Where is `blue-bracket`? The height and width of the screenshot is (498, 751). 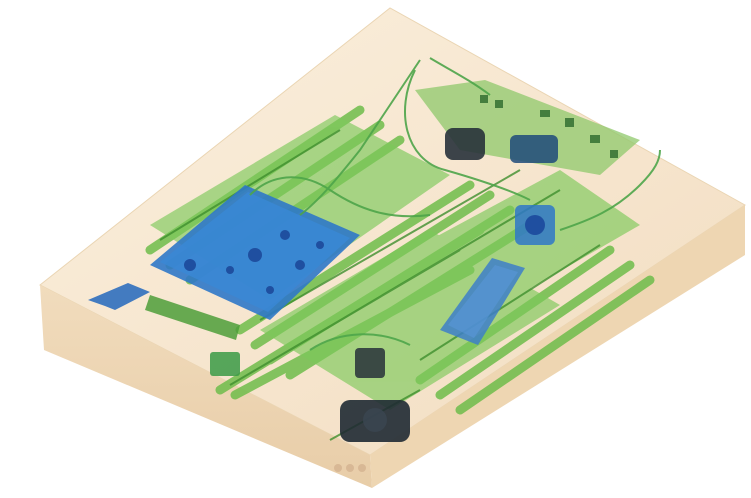 blue-bracket is located at coordinates (119, 296).